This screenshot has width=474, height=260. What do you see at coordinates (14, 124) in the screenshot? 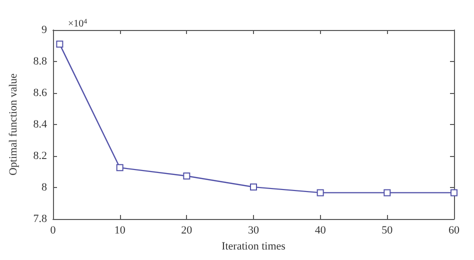
I see `y-axis-title: Optimal function value` at bounding box center [14, 124].